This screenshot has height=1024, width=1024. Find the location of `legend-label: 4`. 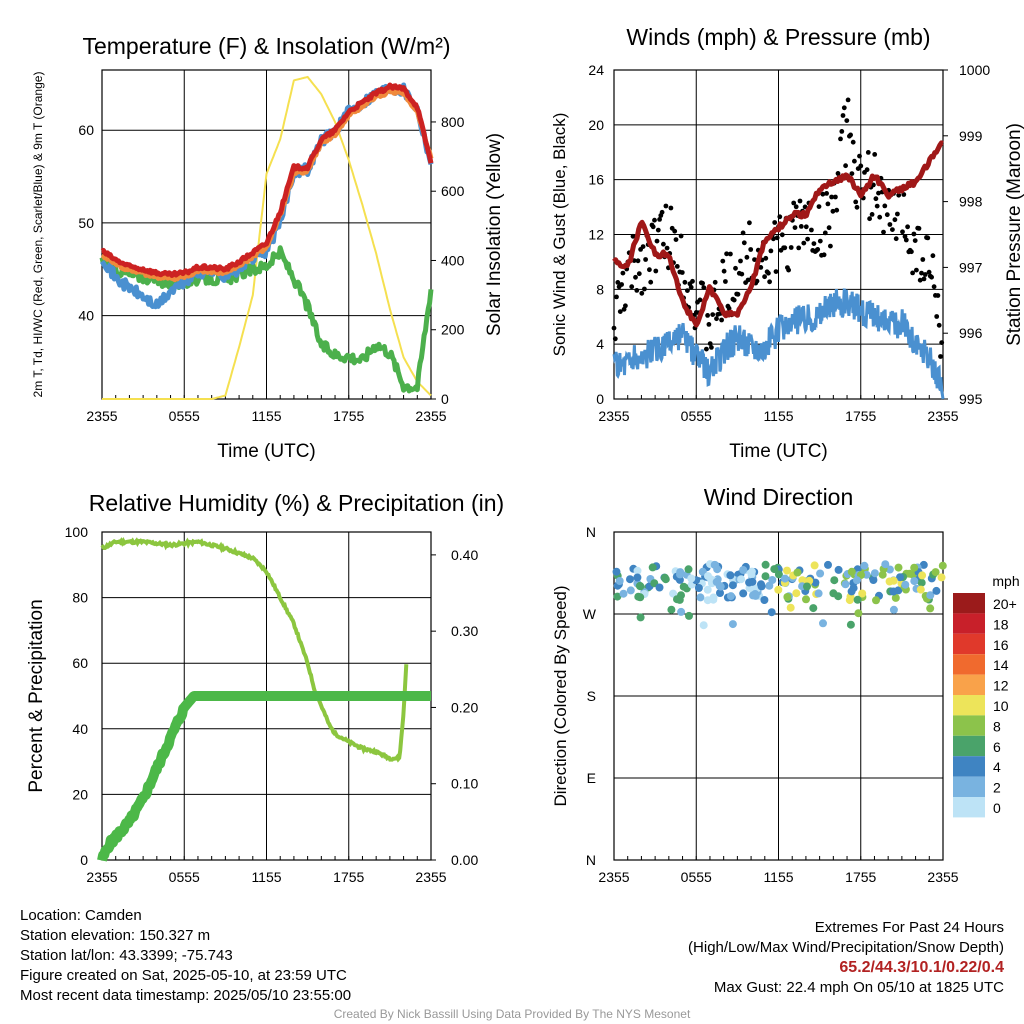

legend-label: 4 is located at coordinates (997, 767).